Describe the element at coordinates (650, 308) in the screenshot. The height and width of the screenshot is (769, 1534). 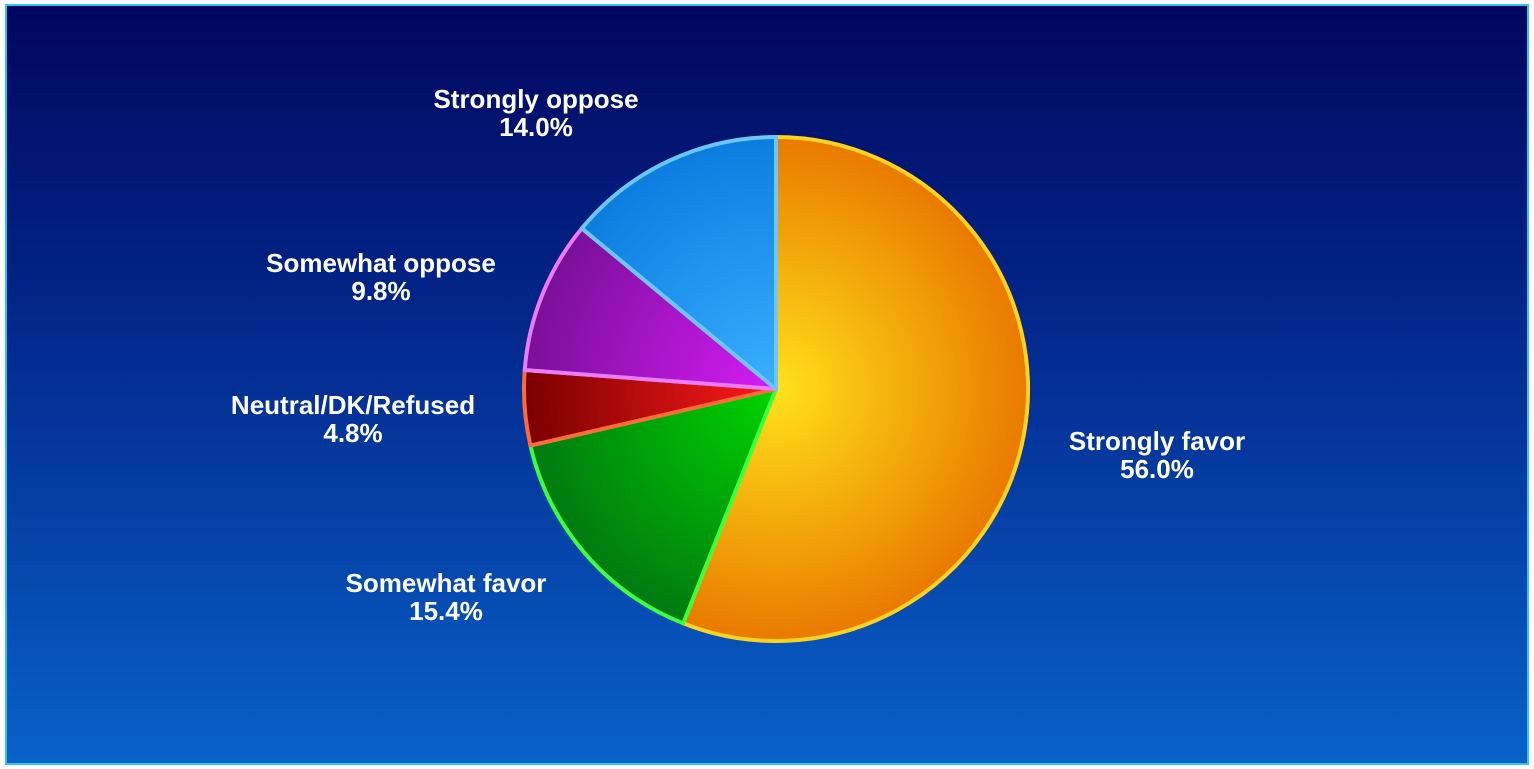
I see `pie-slice-somewhat-oppose` at that location.